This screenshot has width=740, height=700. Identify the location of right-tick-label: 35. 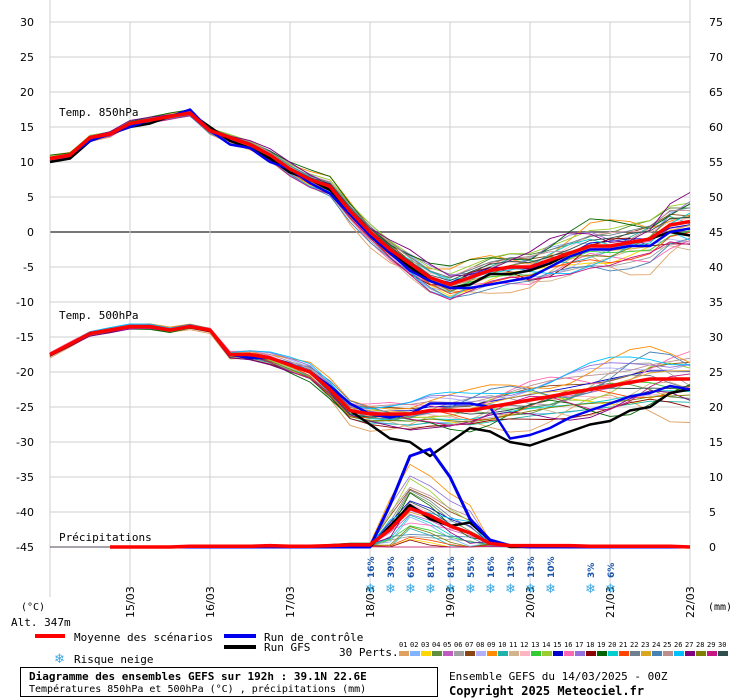
(716, 302).